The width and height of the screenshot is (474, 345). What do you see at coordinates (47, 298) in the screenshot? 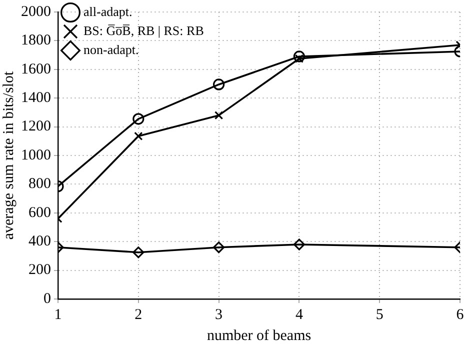
I see `y-tick-label: 0` at bounding box center [47, 298].